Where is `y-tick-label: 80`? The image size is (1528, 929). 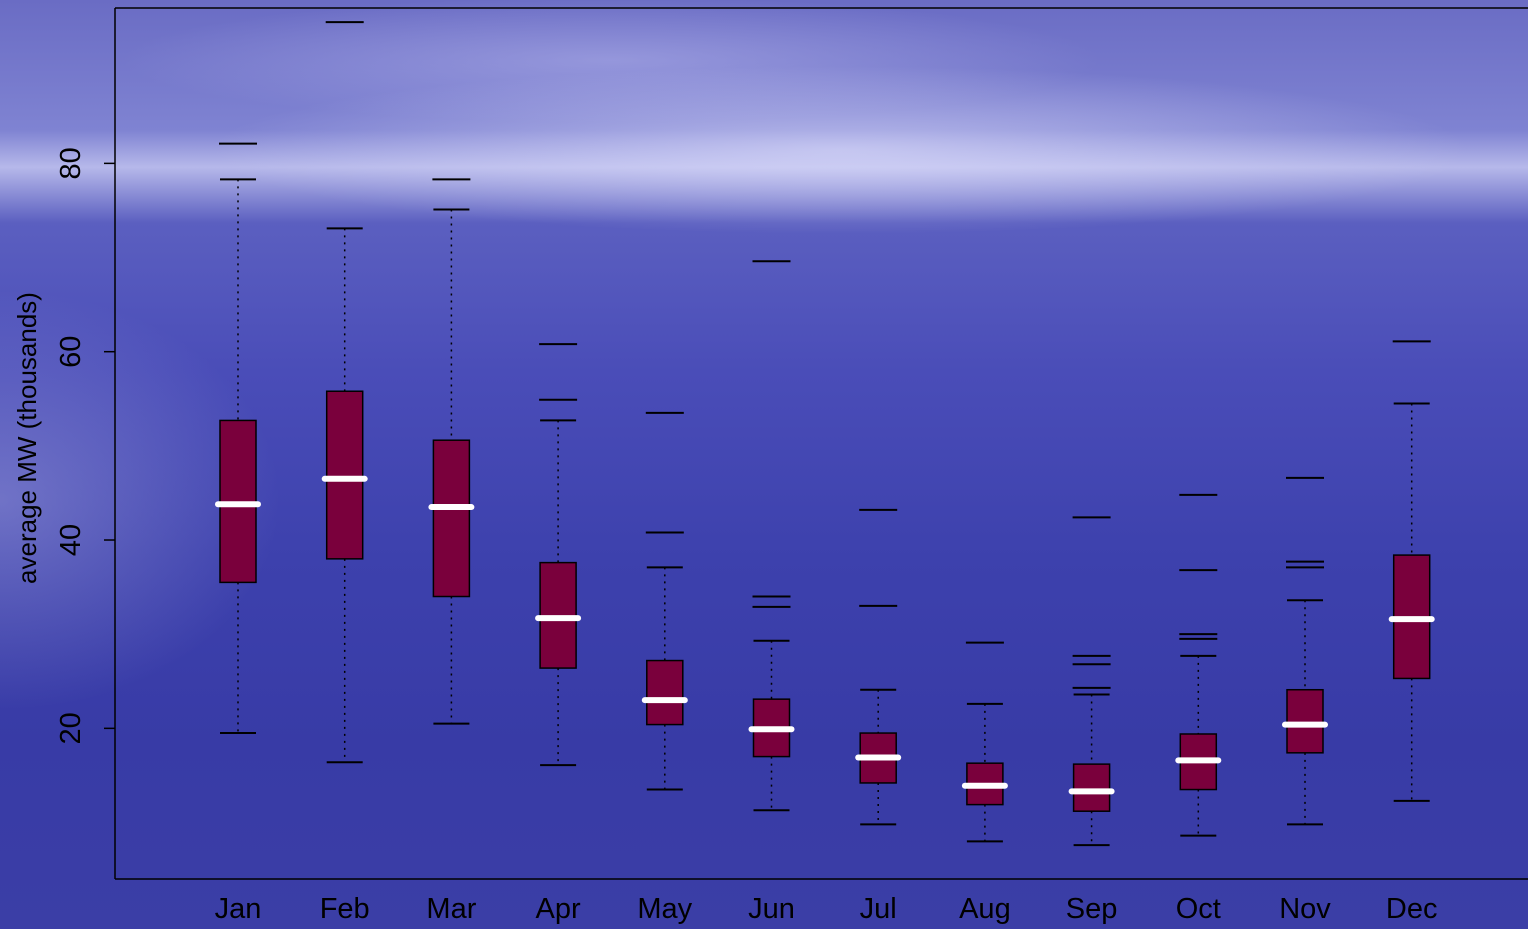 y-tick-label: 80 is located at coordinates (71, 163).